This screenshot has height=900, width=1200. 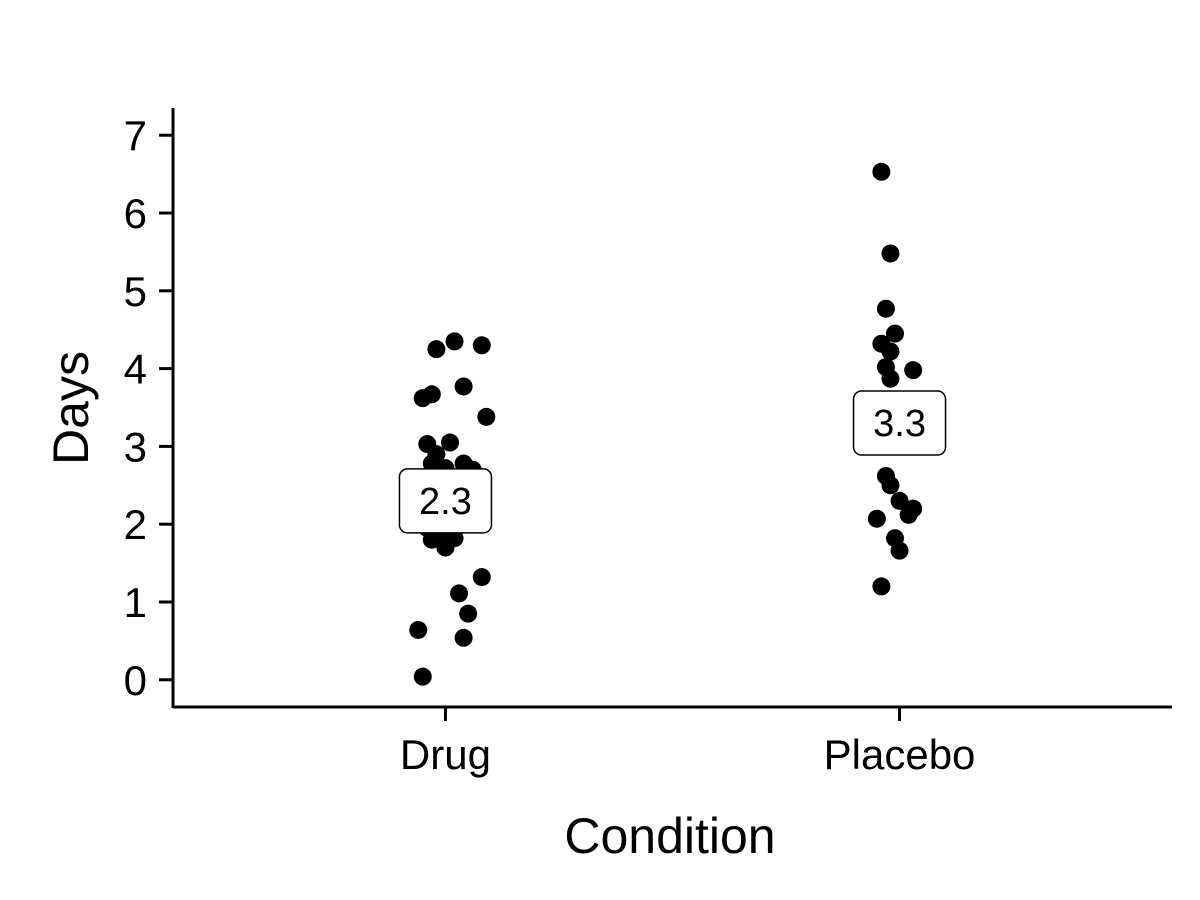 I want to click on y-axis-title: Days, so click(x=71, y=408).